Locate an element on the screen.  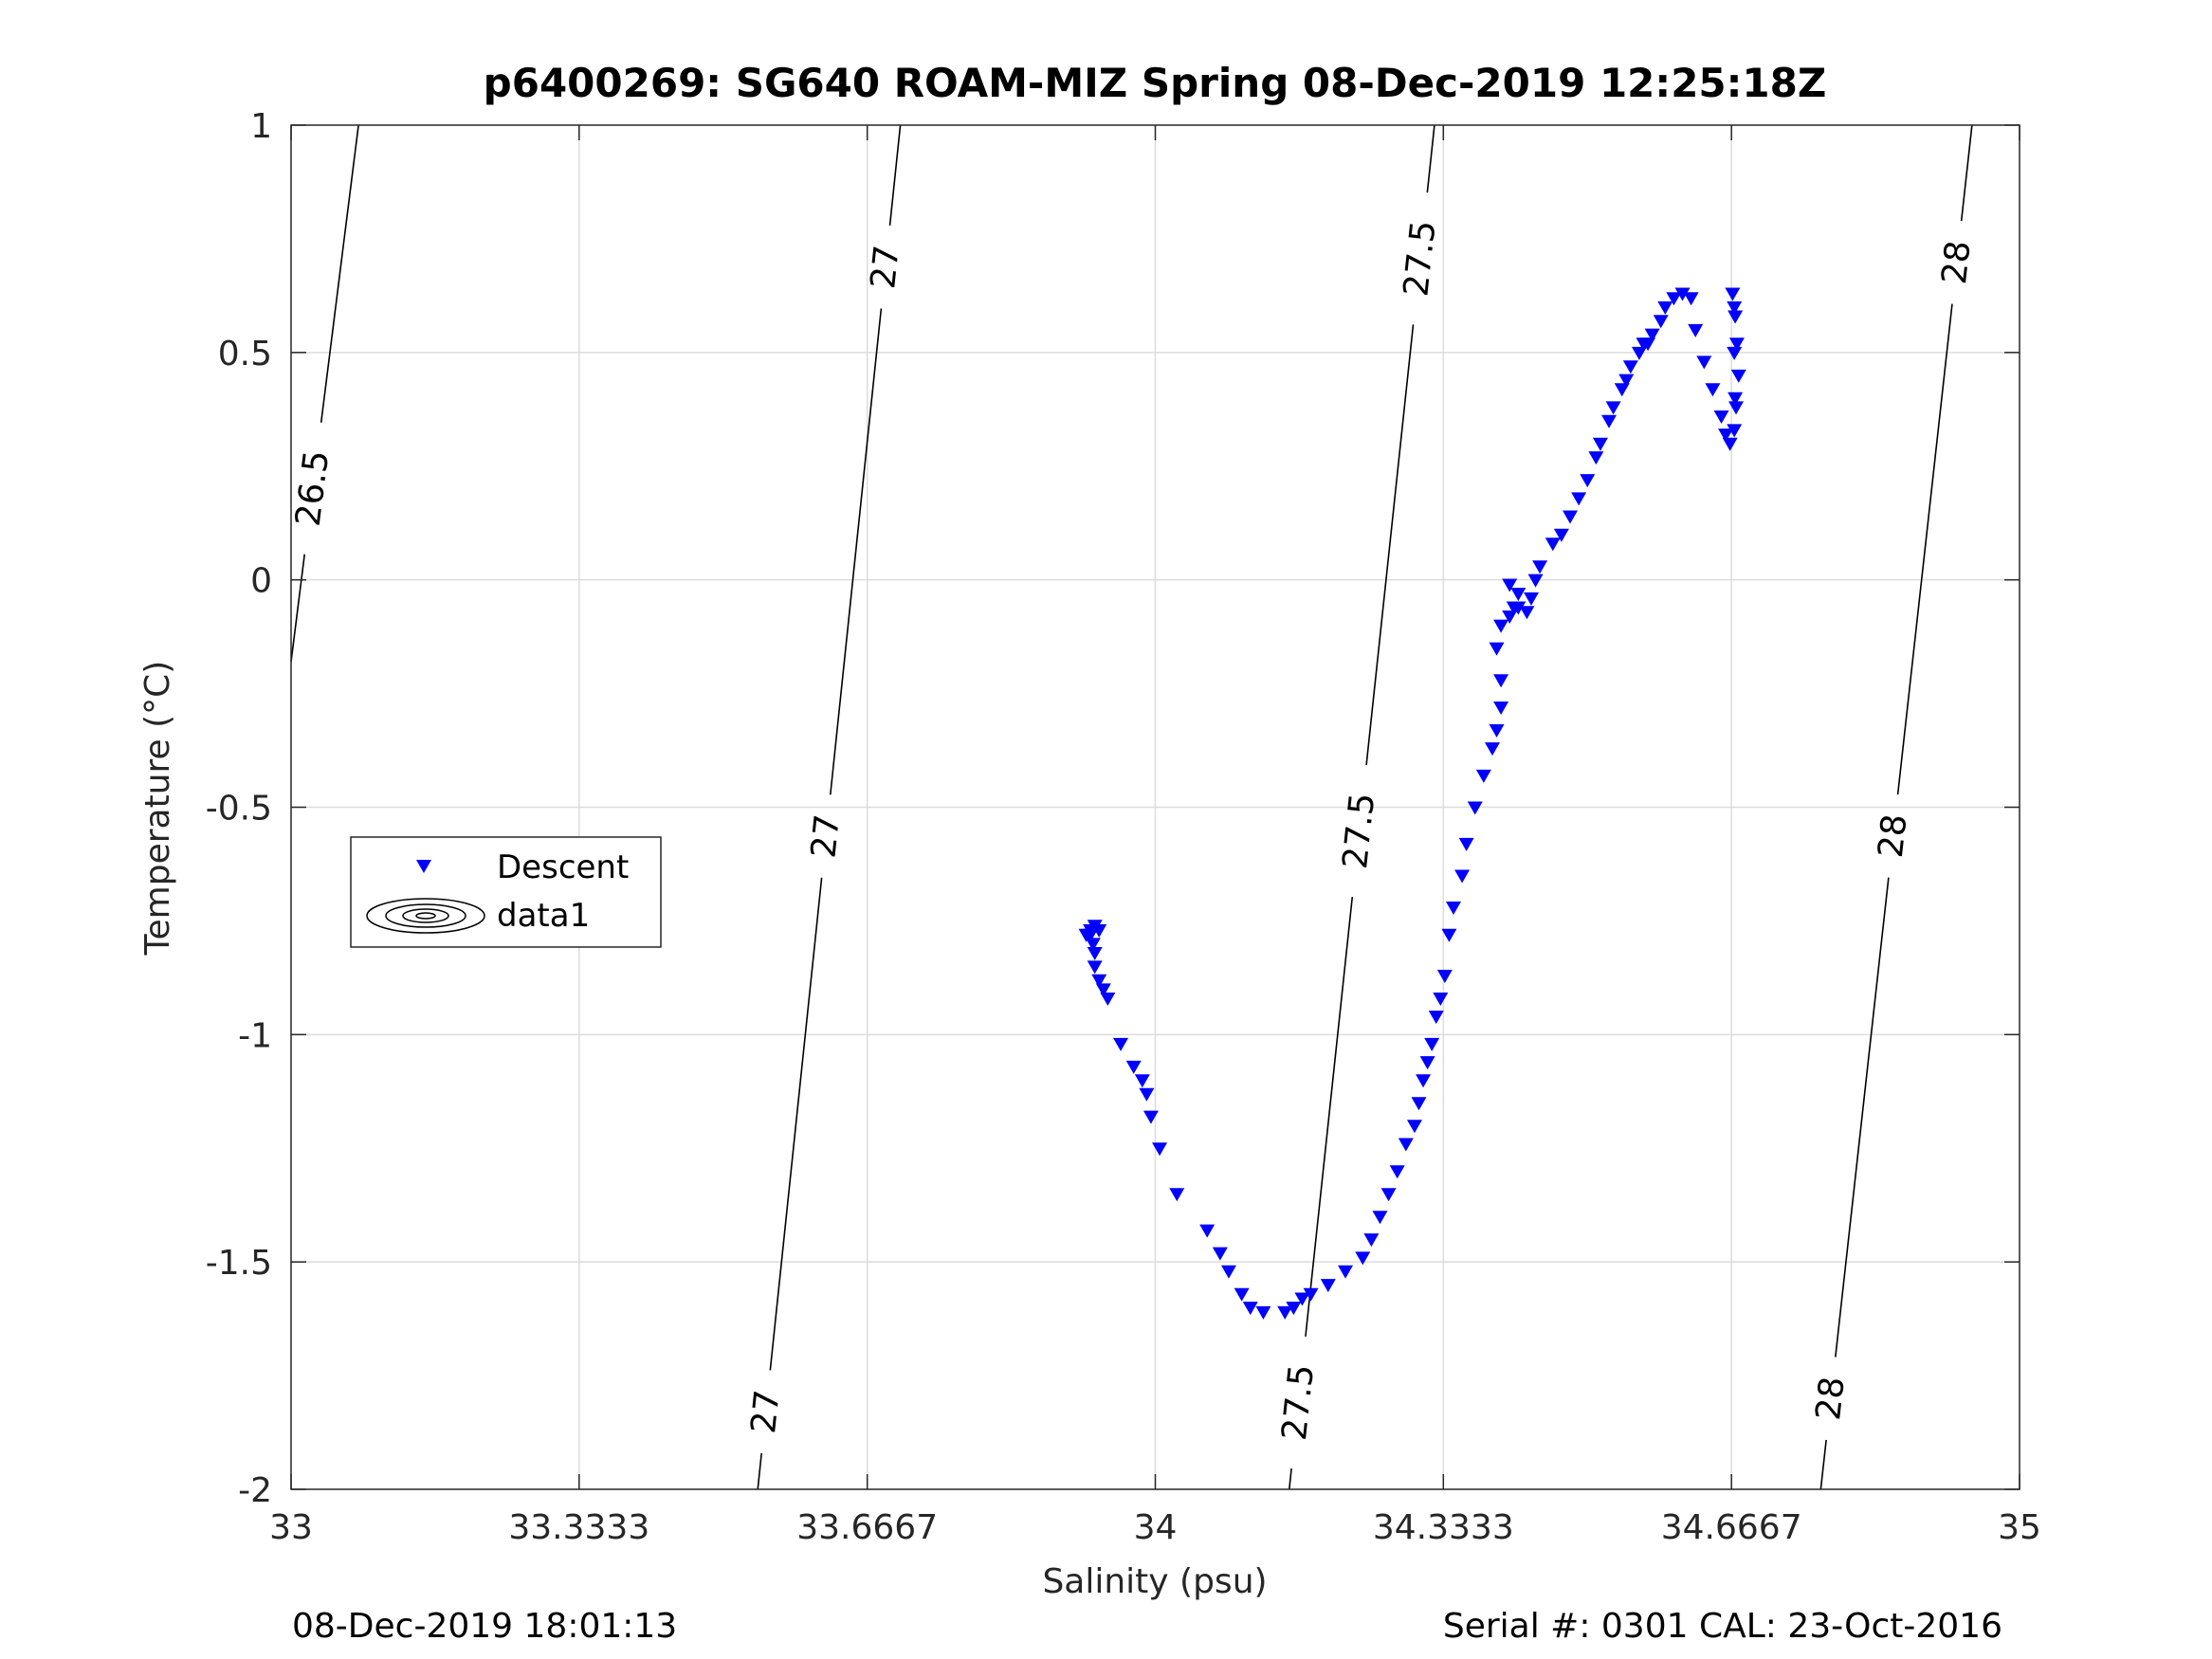
contour-label: 26.5 is located at coordinates (313, 488).